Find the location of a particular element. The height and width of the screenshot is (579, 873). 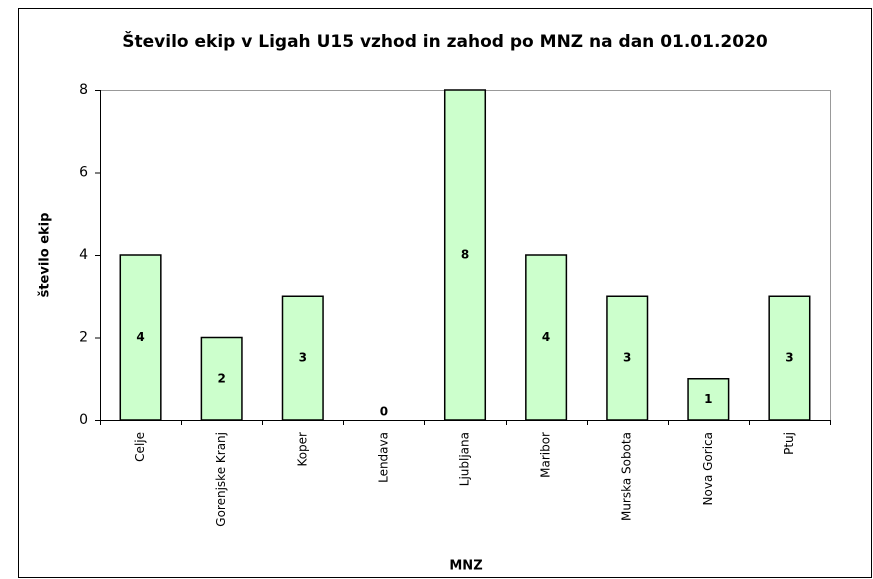

x-tick-label: Gorenjske Kranj is located at coordinates (221, 479).